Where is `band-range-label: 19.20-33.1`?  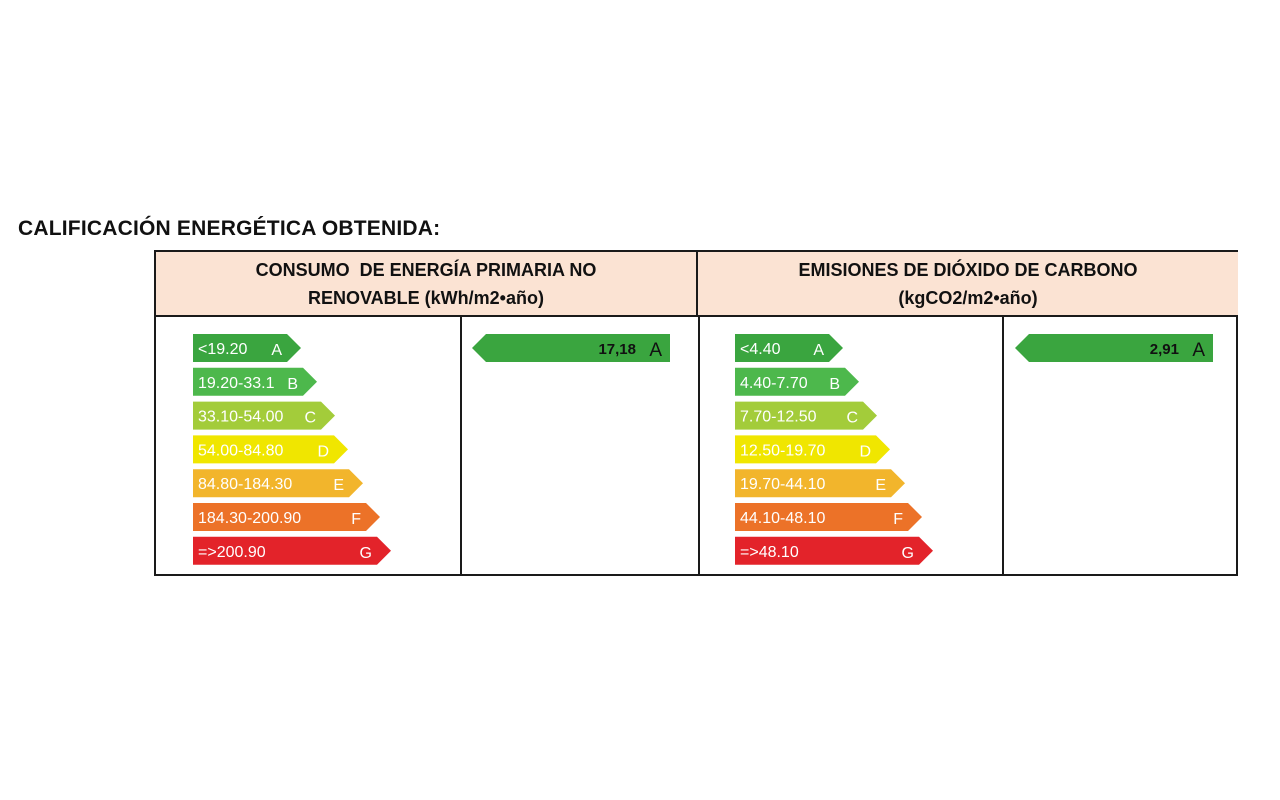 band-range-label: 19.20-33.1 is located at coordinates (236, 383).